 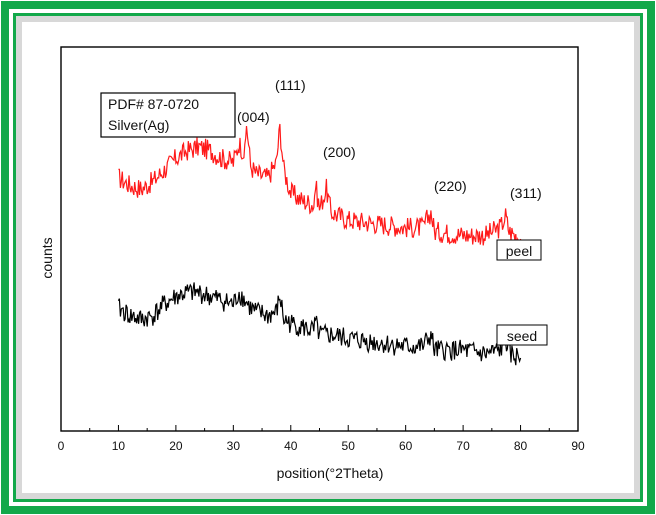 I want to click on x-tick-label: 70, so click(x=463, y=446).